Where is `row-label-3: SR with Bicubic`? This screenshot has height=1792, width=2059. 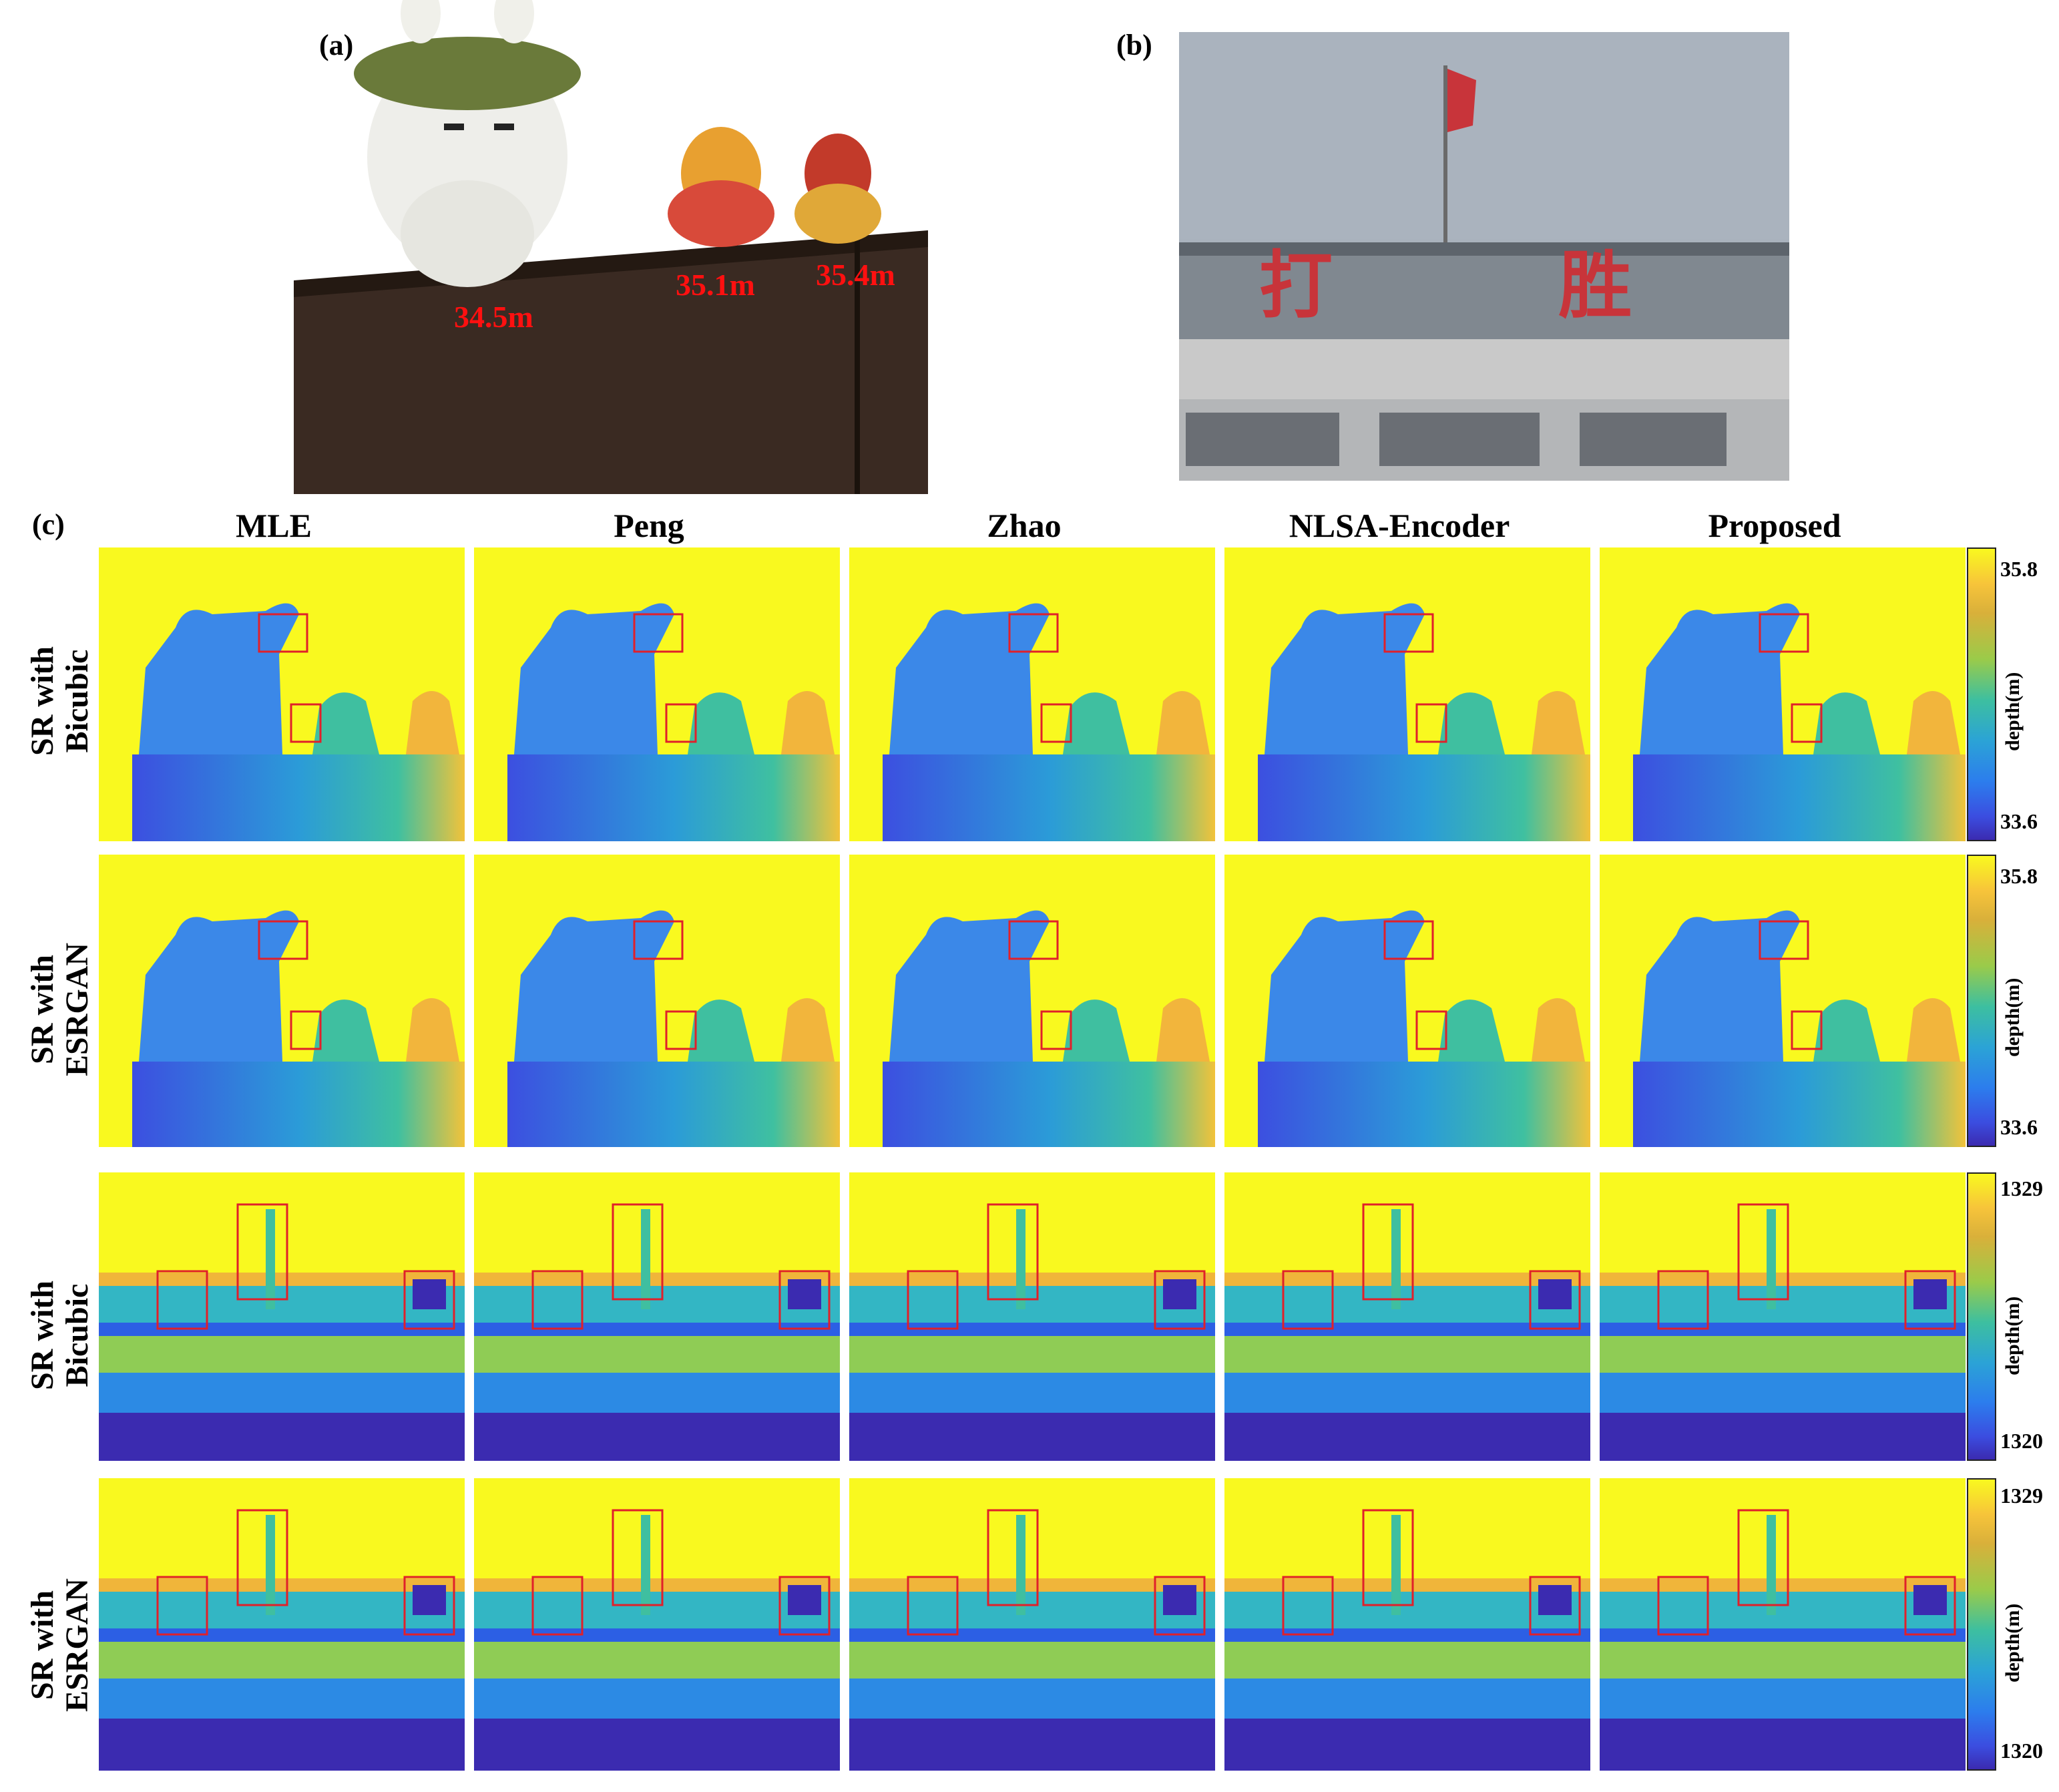
row-label-3: SR with Bicubic is located at coordinates (60, 1335).